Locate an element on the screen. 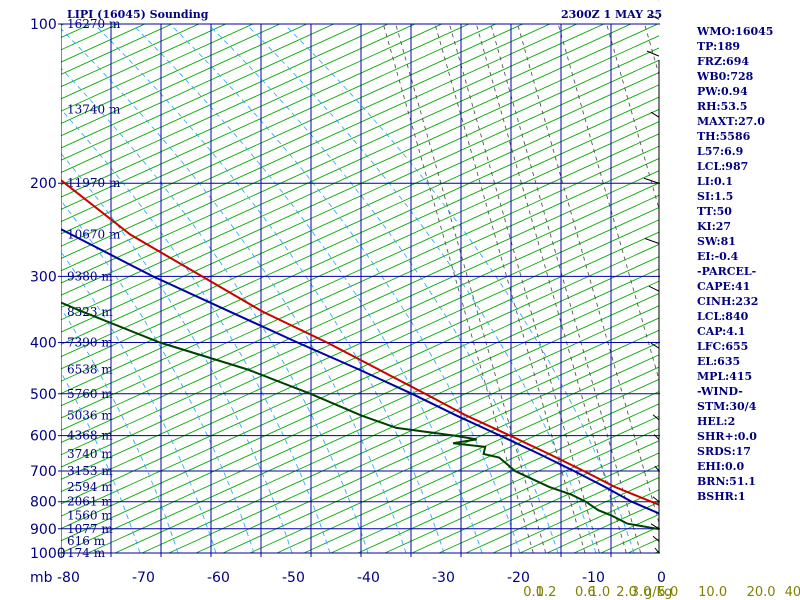 The height and width of the screenshot is (600, 800). x-tick-label: -30 is located at coordinates (443, 578).